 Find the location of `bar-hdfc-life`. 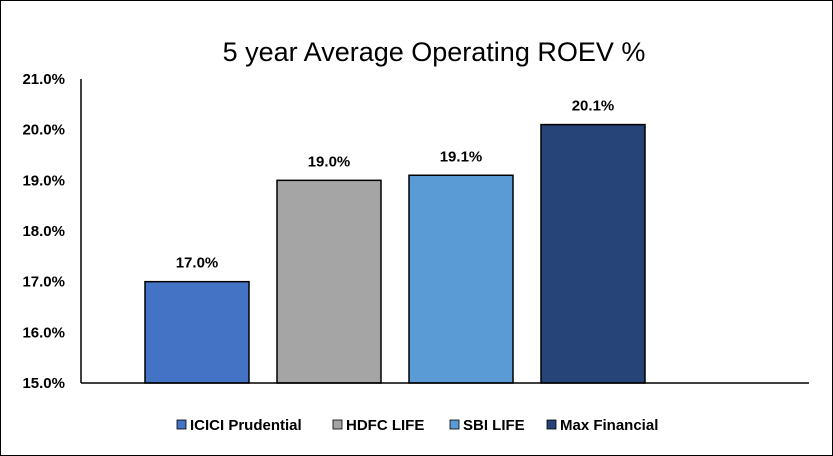

bar-hdfc-life is located at coordinates (329, 281).